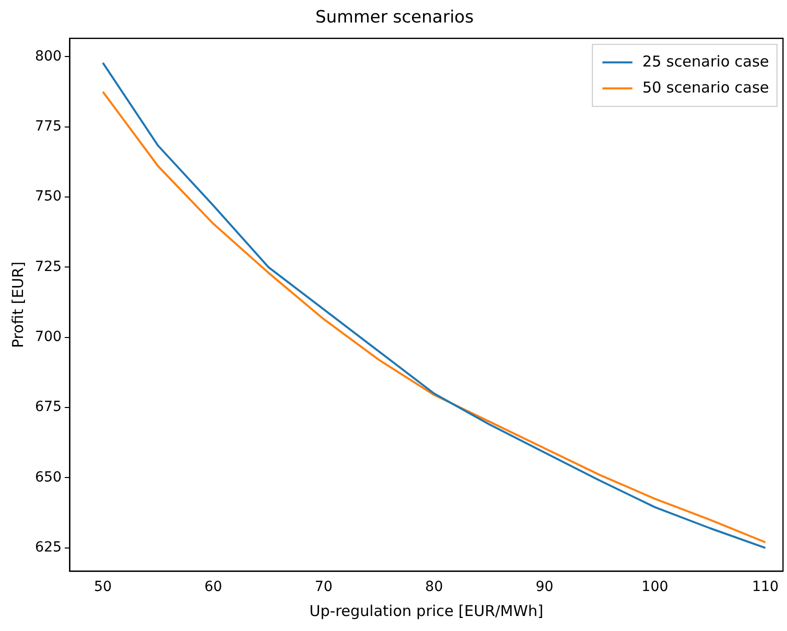 This screenshot has height=631, width=787. I want to click on y-axis-title: Profit [EUR], so click(17, 305).